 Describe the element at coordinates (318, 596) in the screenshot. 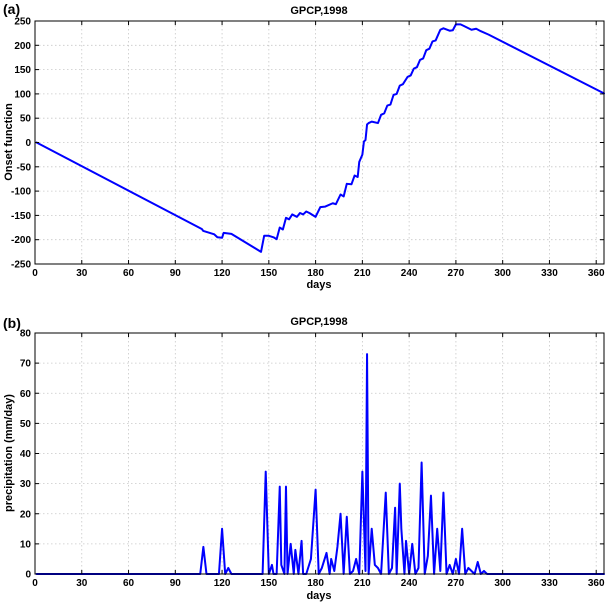

I see `panel-b-xlabel: days` at that location.